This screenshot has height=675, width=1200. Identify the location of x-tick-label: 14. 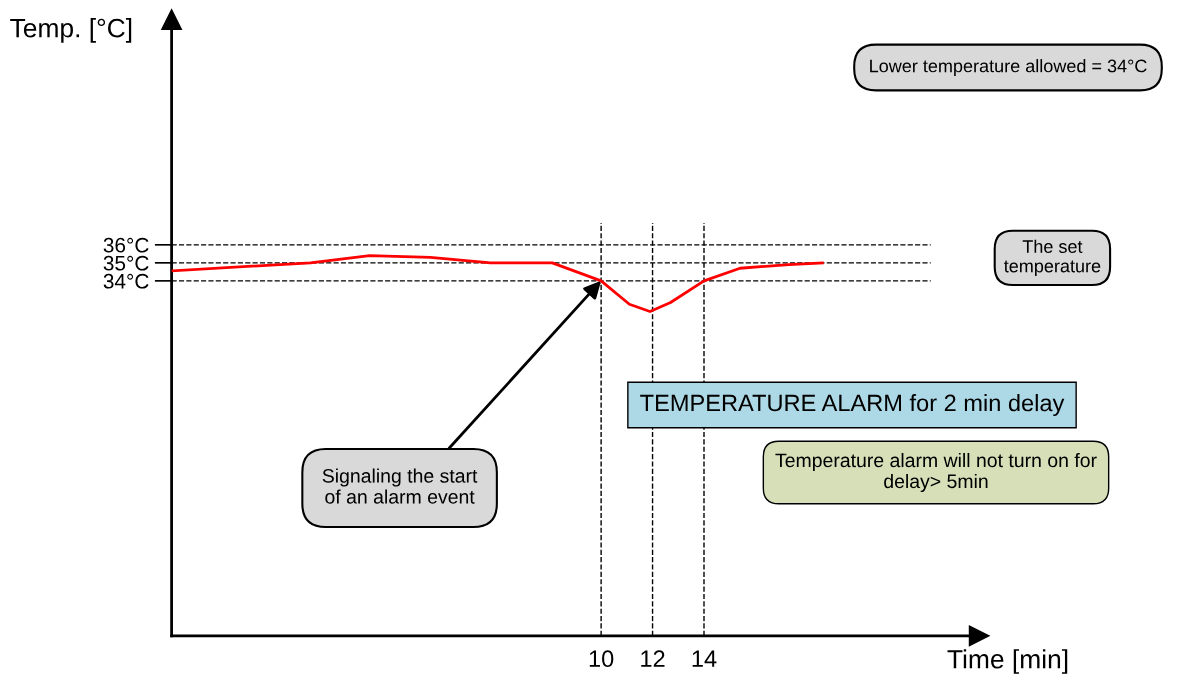
(704, 658).